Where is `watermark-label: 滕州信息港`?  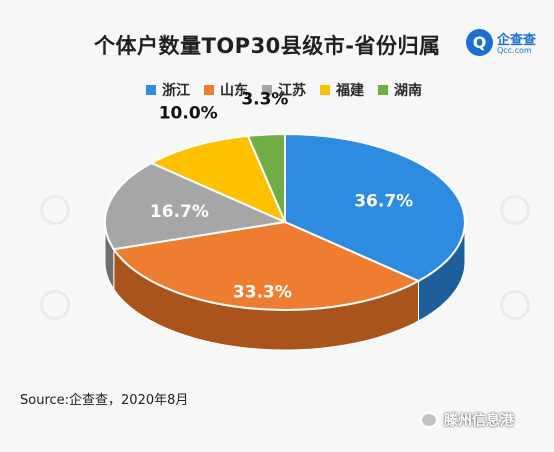
watermark-label: 滕州信息港 is located at coordinates (479, 421).